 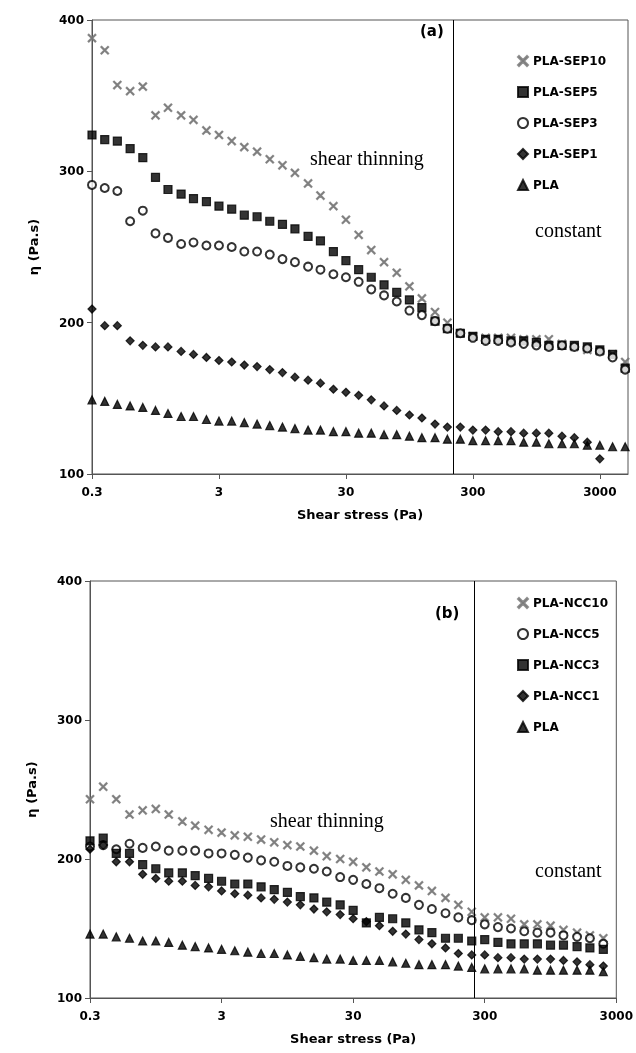 What do you see at coordinates (566, 665) in the screenshot?
I see `legend-label: PLA-NCC3` at bounding box center [566, 665].